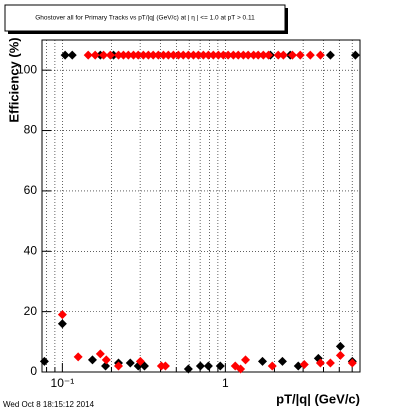  What do you see at coordinates (49, 404) in the screenshot?
I see `footer-date: Wed Oct 8 18:15:12 2014` at bounding box center [49, 404].